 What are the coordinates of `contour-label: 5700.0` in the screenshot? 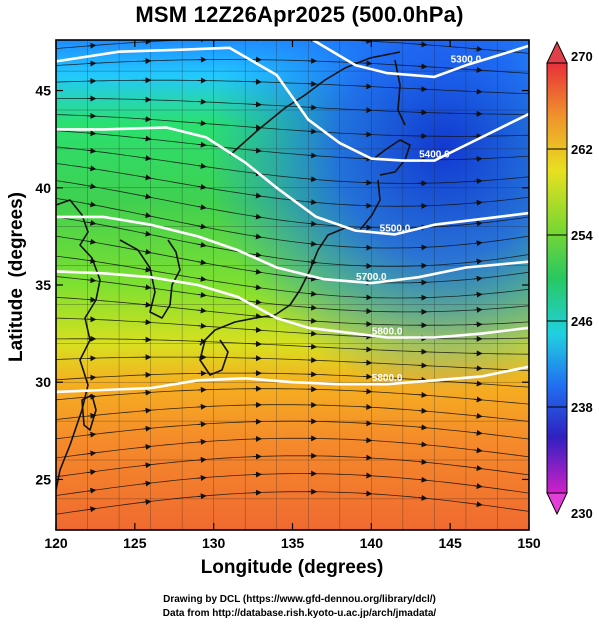 It's located at (371, 277).